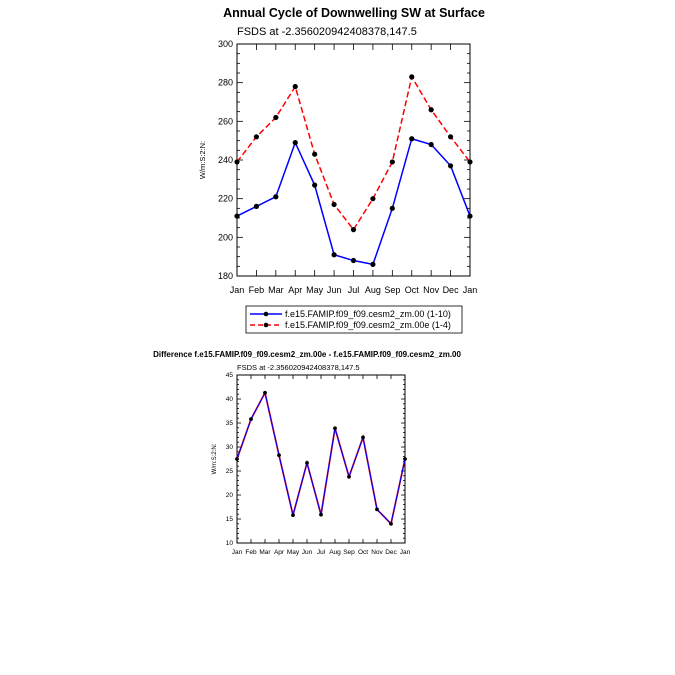 The height and width of the screenshot is (675, 675). I want to click on y-tick-label: 45, so click(230, 375).